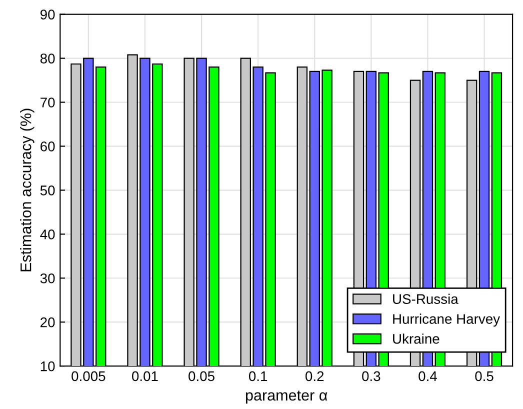 Image resolution: width=523 pixels, height=409 pixels. Describe the element at coordinates (484, 376) in the screenshot. I see `x-tick-label: 0.5` at that location.